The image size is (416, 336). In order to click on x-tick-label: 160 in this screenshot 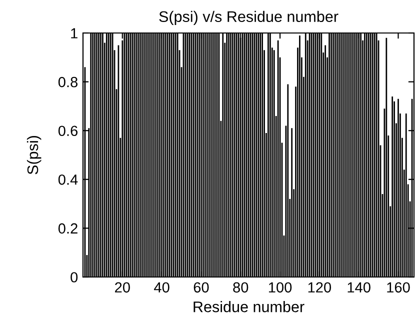, I will do `click(398, 287)`.